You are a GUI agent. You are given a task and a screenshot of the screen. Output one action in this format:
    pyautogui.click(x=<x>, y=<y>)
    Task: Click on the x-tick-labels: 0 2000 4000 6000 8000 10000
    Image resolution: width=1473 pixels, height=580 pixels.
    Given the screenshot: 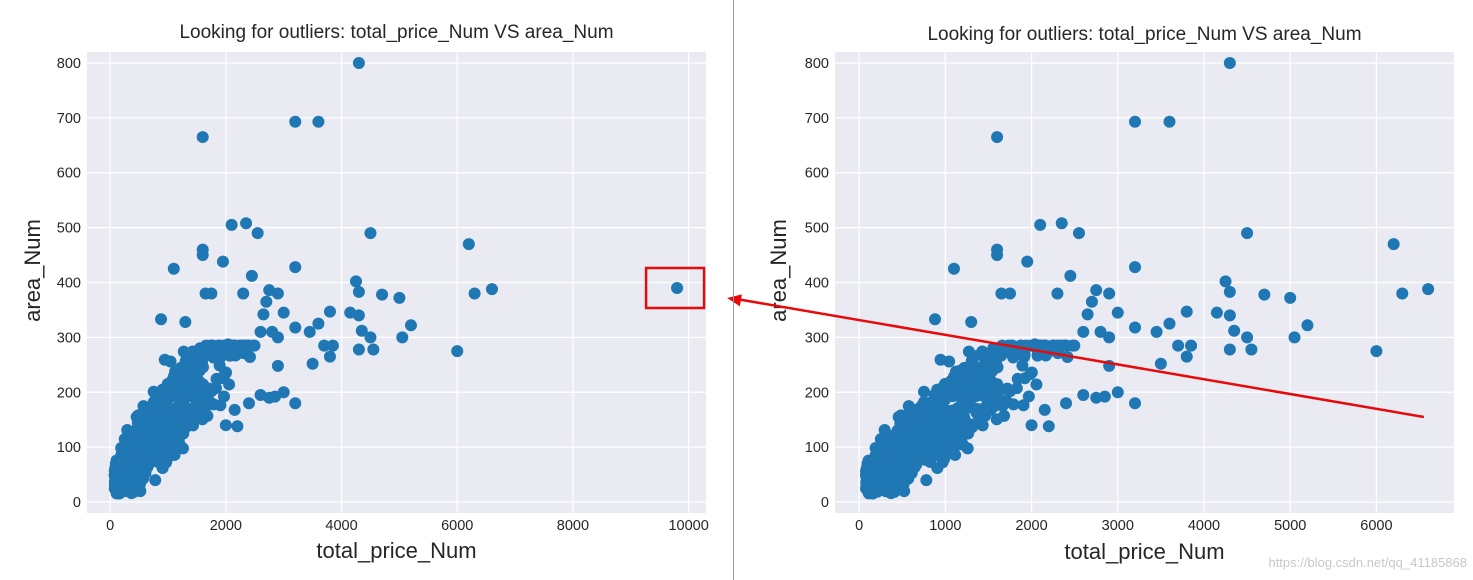 What is the action you would take?
    pyautogui.click(x=407, y=526)
    